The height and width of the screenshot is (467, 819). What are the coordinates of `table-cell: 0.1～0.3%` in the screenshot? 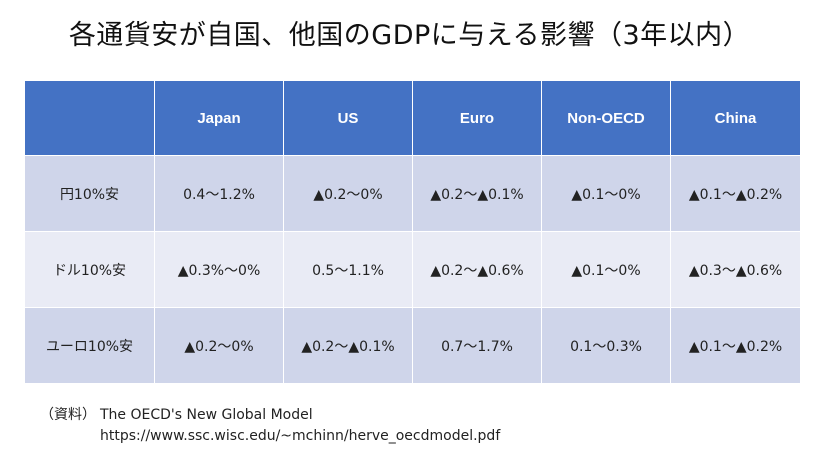 It's located at (606, 345).